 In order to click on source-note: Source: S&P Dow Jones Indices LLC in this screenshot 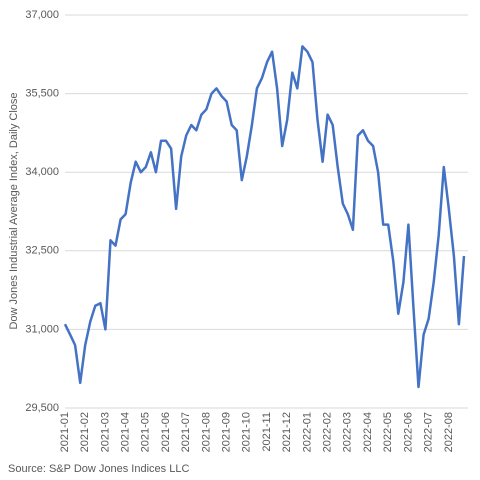, I will do `click(98, 469)`.